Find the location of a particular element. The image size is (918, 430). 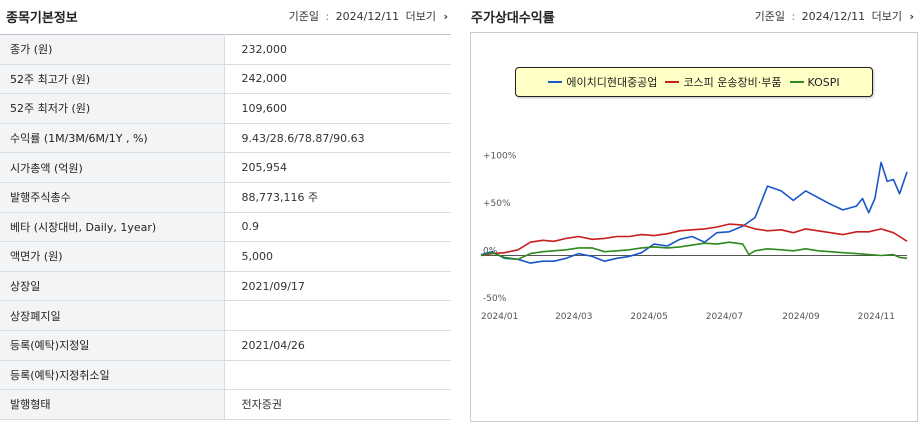

panel-header: 주가상대수익률 기준일 : 2024/12/11 더보기 › is located at coordinates (694, 15).